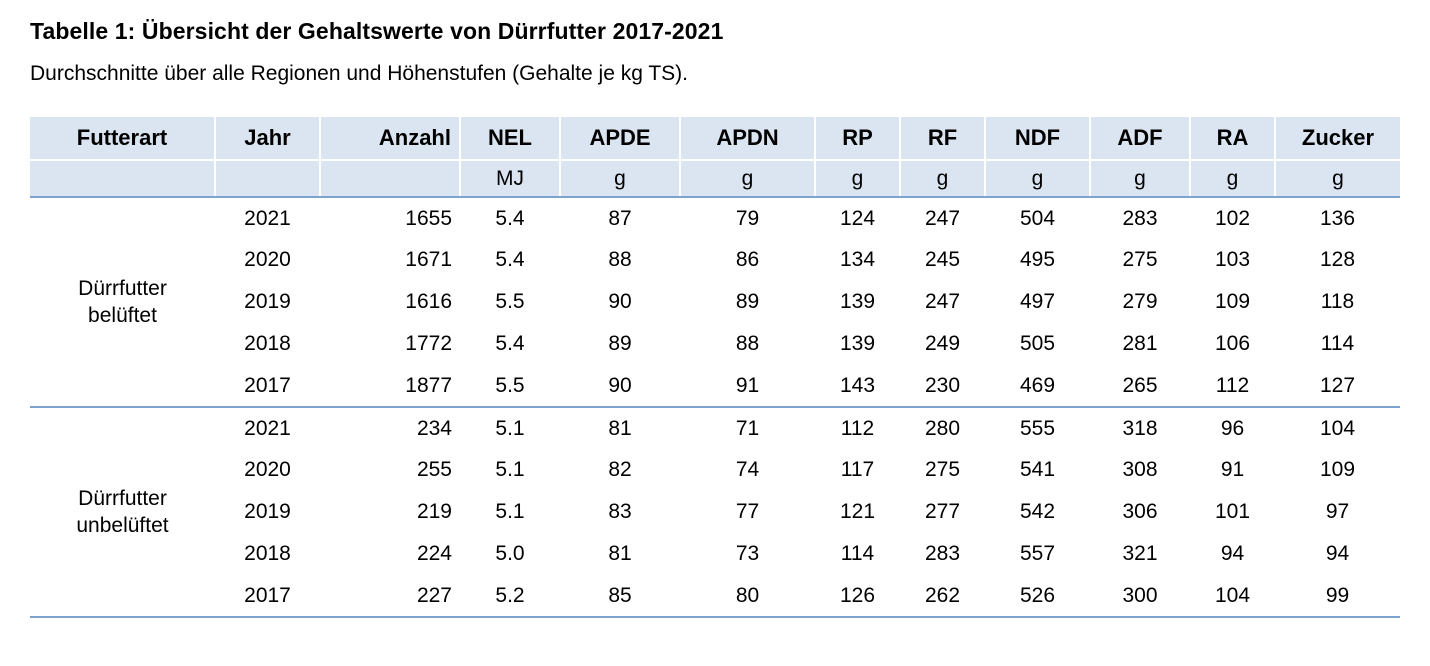  I want to click on cell-anzahl: 1616, so click(390, 302).